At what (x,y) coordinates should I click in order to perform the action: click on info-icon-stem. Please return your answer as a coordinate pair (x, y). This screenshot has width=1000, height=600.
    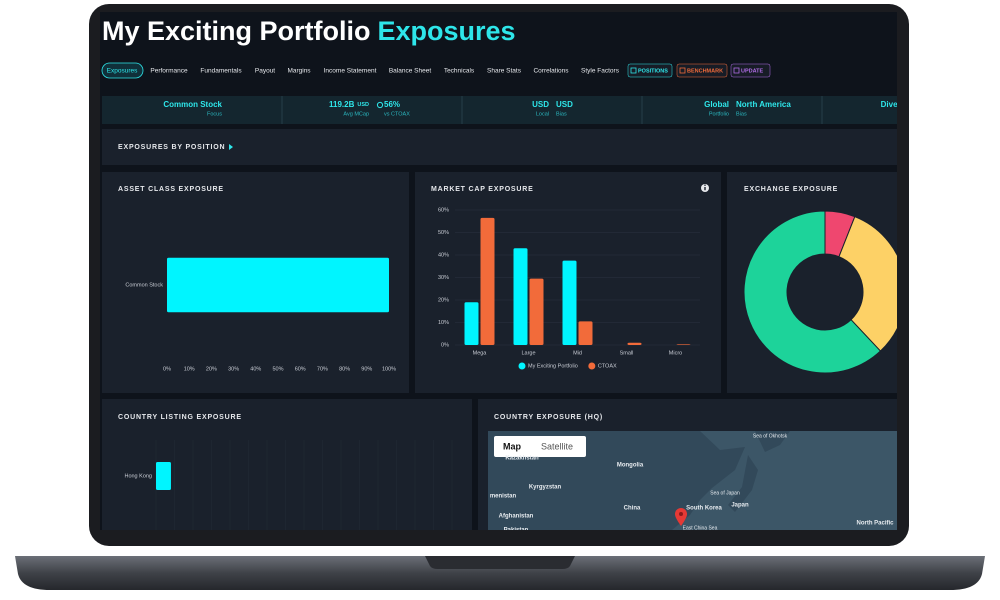
    Looking at the image, I should click on (705, 189).